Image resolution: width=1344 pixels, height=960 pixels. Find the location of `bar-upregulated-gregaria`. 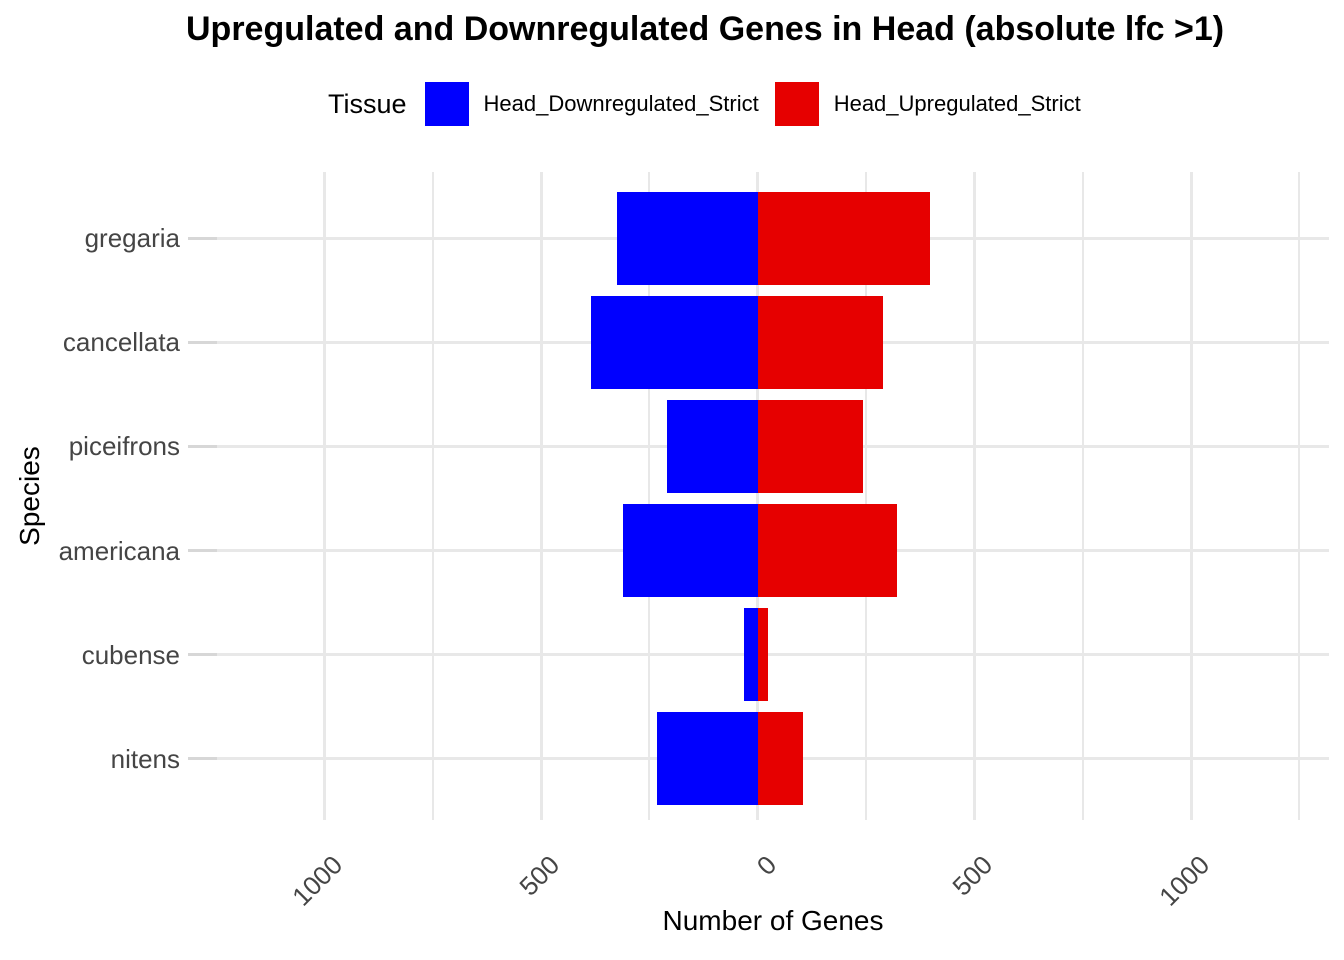

bar-upregulated-gregaria is located at coordinates (843, 238).